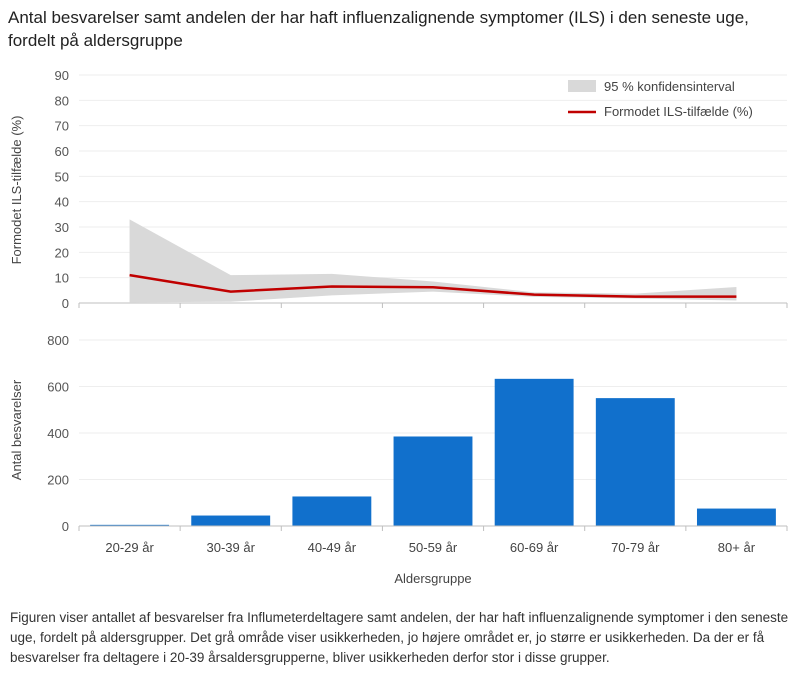 The height and width of the screenshot is (694, 800). Describe the element at coordinates (58, 387) in the screenshot. I see `bar-y-tick-label: 600` at that location.